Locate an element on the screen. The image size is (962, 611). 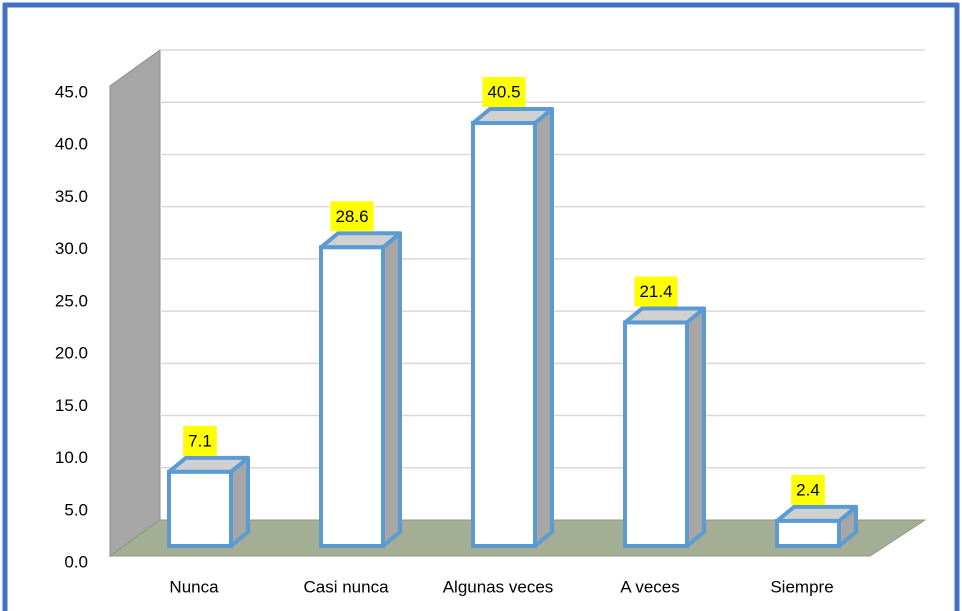
value-label: 28.6 is located at coordinates (351, 216).